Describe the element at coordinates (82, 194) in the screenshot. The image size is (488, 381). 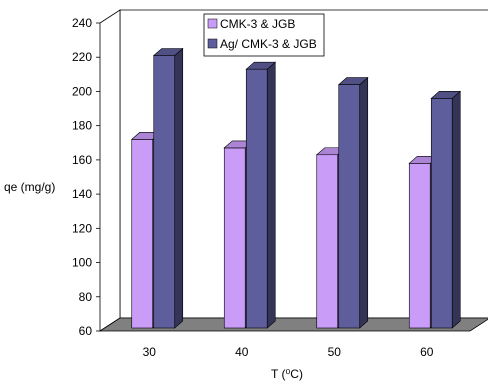
I see `y-tick-label-140: 140` at that location.